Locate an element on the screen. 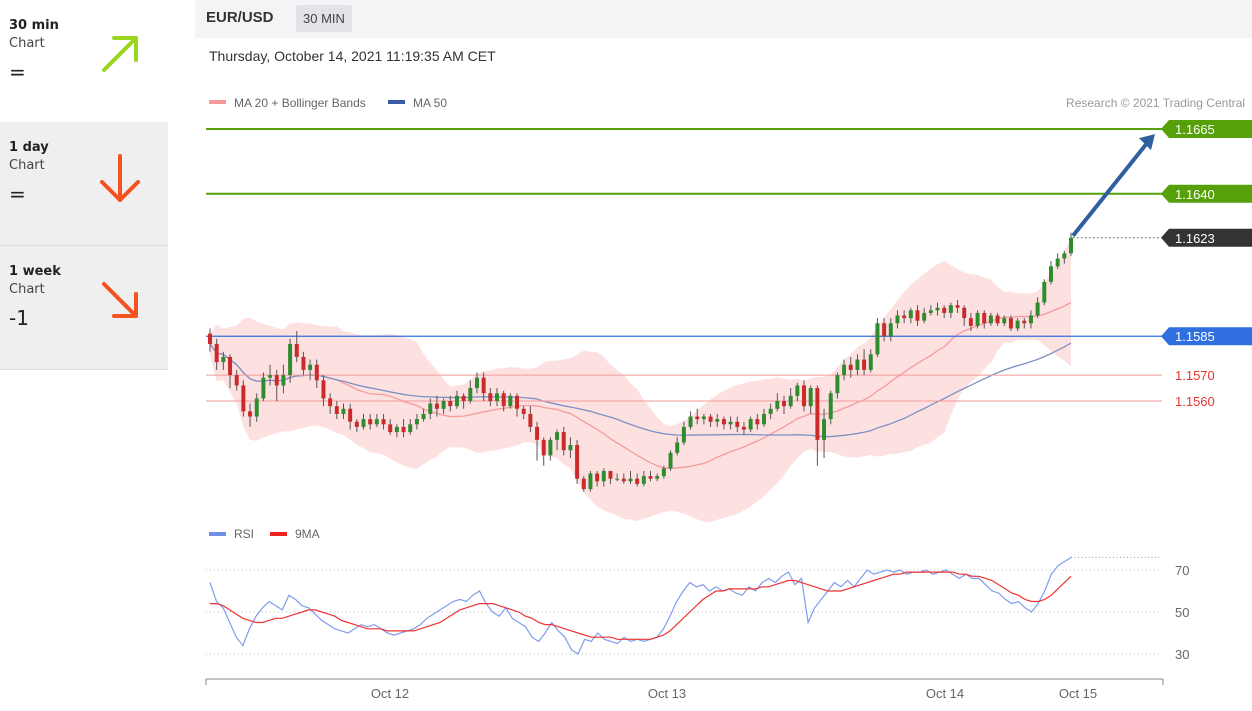 This screenshot has width=1252, height=711. timeframe-1week-card: 1 week Chart -1 is located at coordinates (84, 308).